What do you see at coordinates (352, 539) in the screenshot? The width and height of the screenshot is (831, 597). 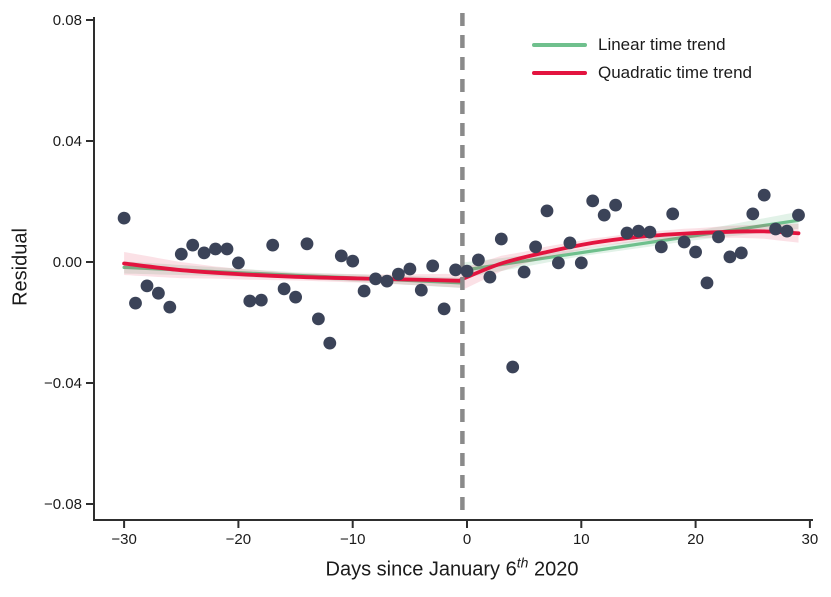 I see `x-tick-label: −10` at bounding box center [352, 539].